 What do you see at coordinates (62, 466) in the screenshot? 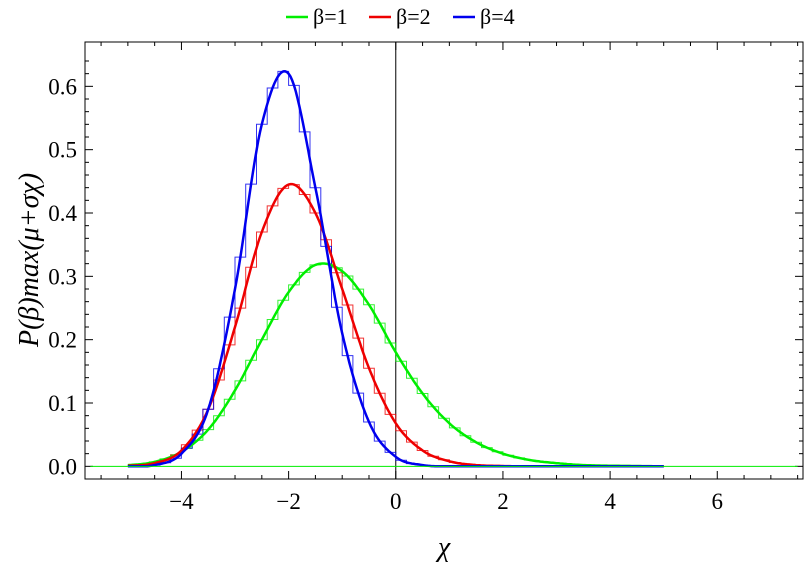
I see `y-tick-label: 0.0` at bounding box center [62, 466].